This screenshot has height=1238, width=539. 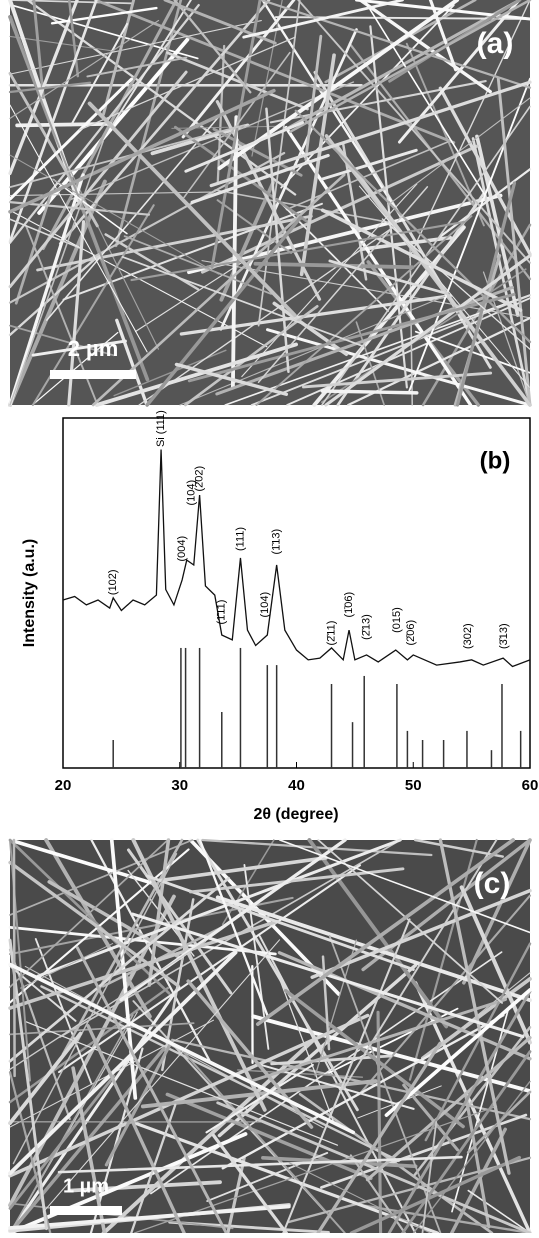 I want to click on peak-label: (3̄13), so click(x=504, y=636).